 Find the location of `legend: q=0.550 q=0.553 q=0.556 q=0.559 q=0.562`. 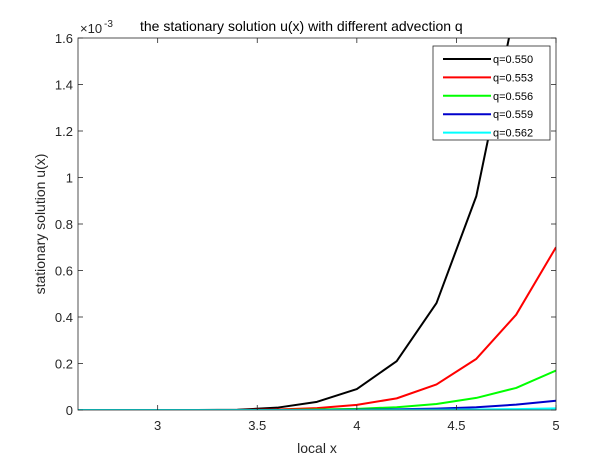

legend: q=0.550 q=0.553 q=0.556 q=0.559 q=0.562 is located at coordinates (491, 93).